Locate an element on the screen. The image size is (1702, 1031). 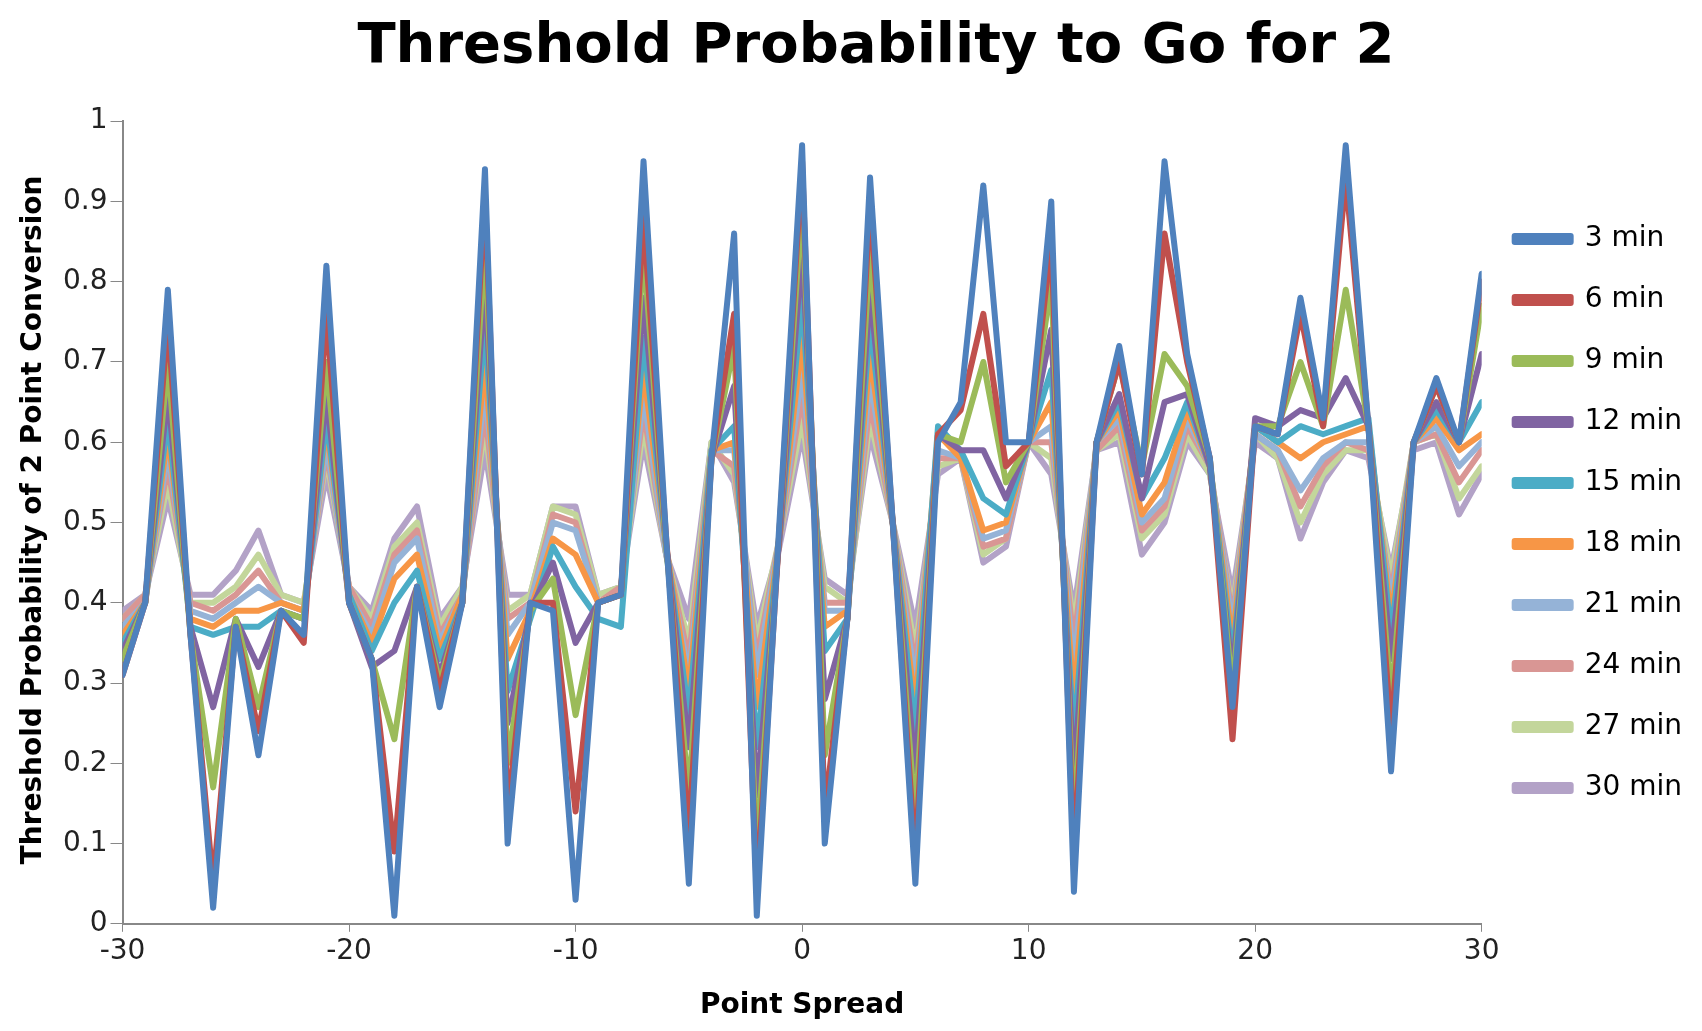
legend-label: 27 min is located at coordinates (1633, 725).